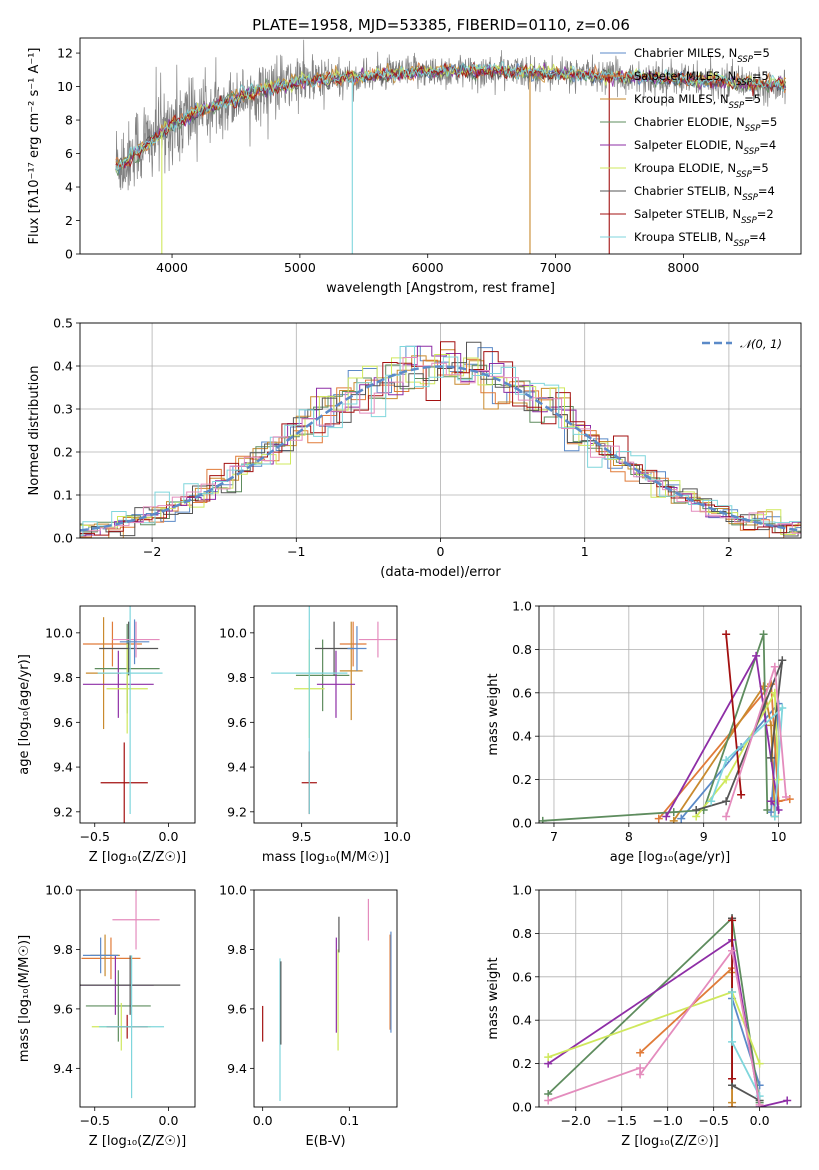 This screenshot has width=819, height=1170. I want to click on x-tick-label: 9, so click(704, 836).